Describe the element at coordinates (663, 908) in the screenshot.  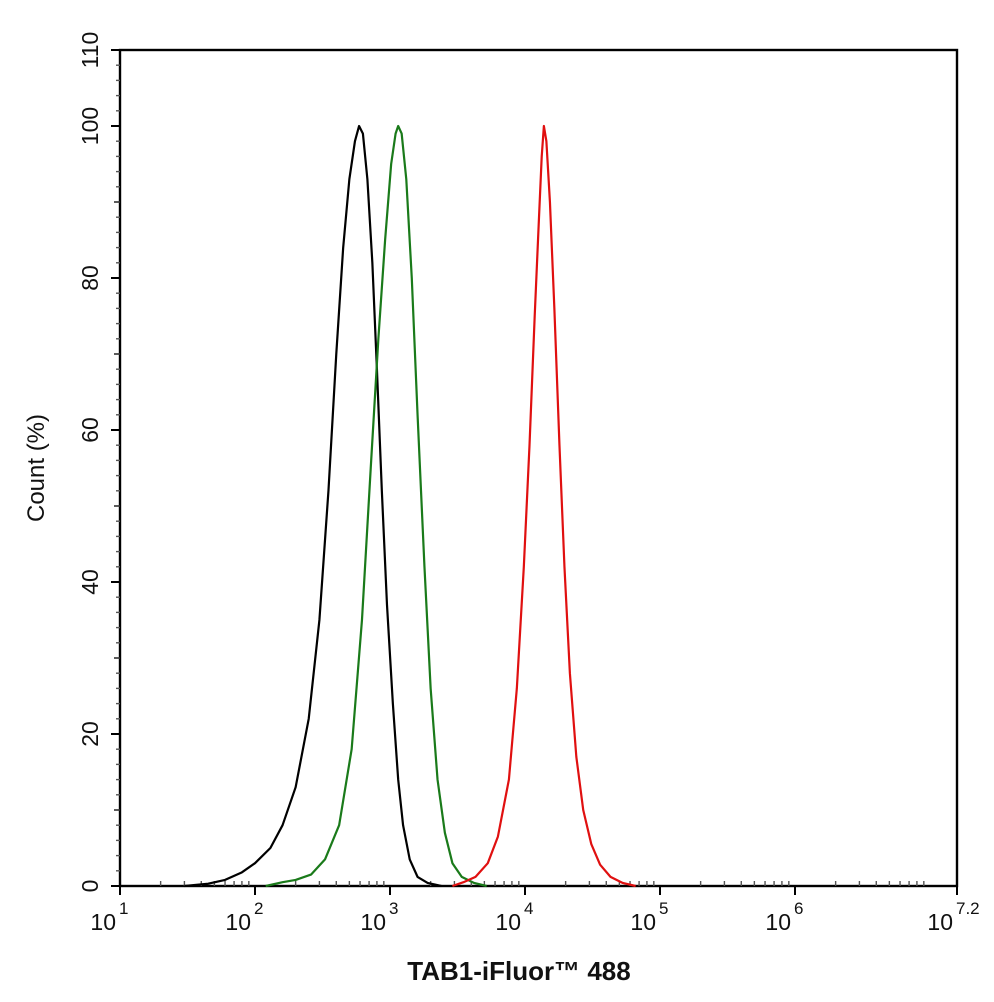
I see `x-tick-label-exponent: 5` at that location.